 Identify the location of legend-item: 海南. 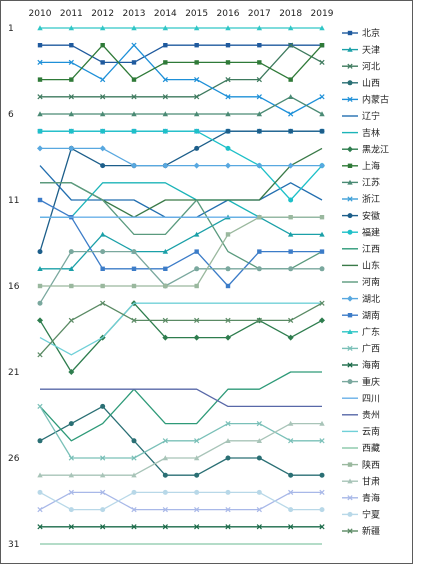
(361, 365).